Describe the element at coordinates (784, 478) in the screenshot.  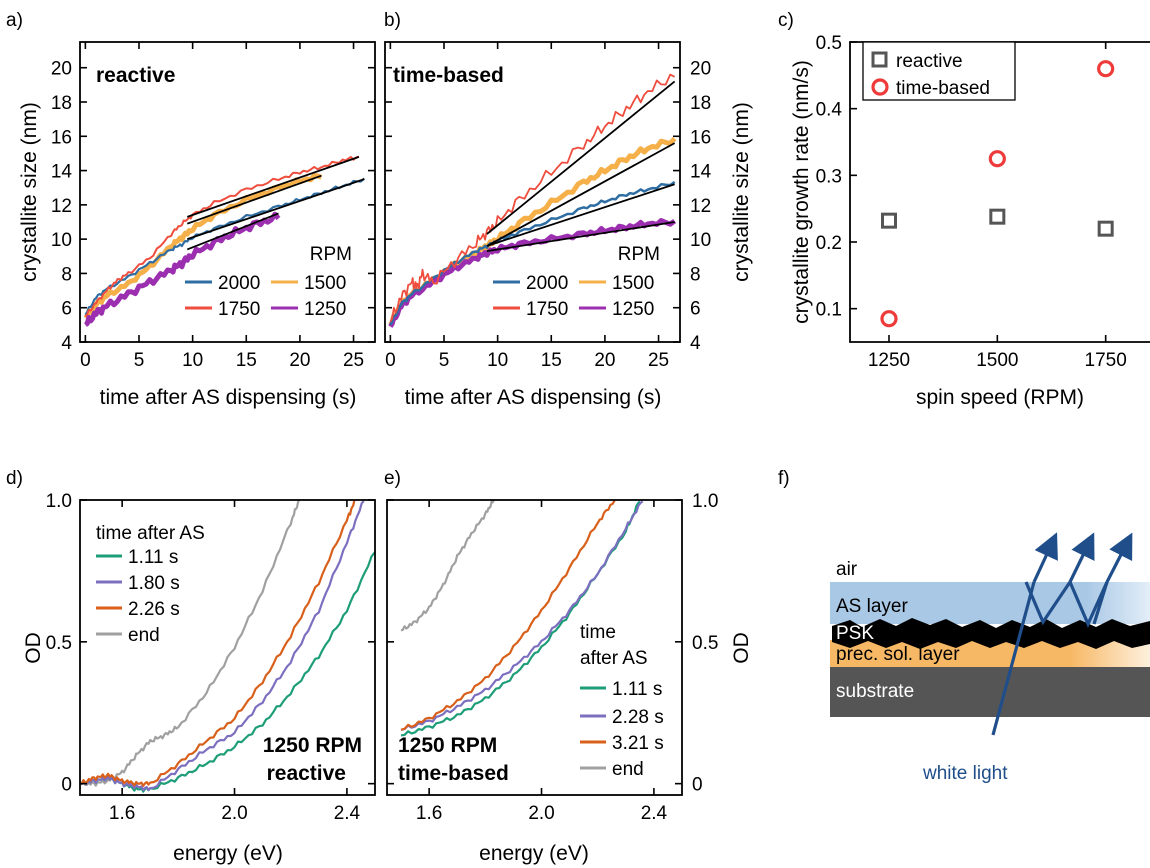
I see `panel-label-f: f)` at that location.